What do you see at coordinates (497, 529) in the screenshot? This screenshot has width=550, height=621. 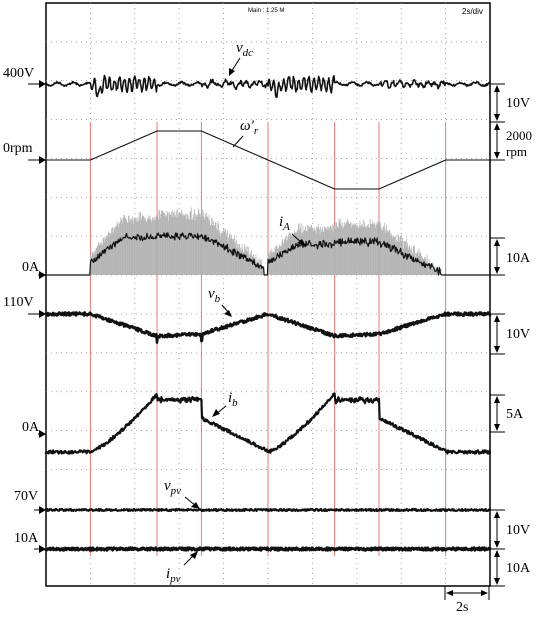 I see `scale-vpv` at bounding box center [497, 529].